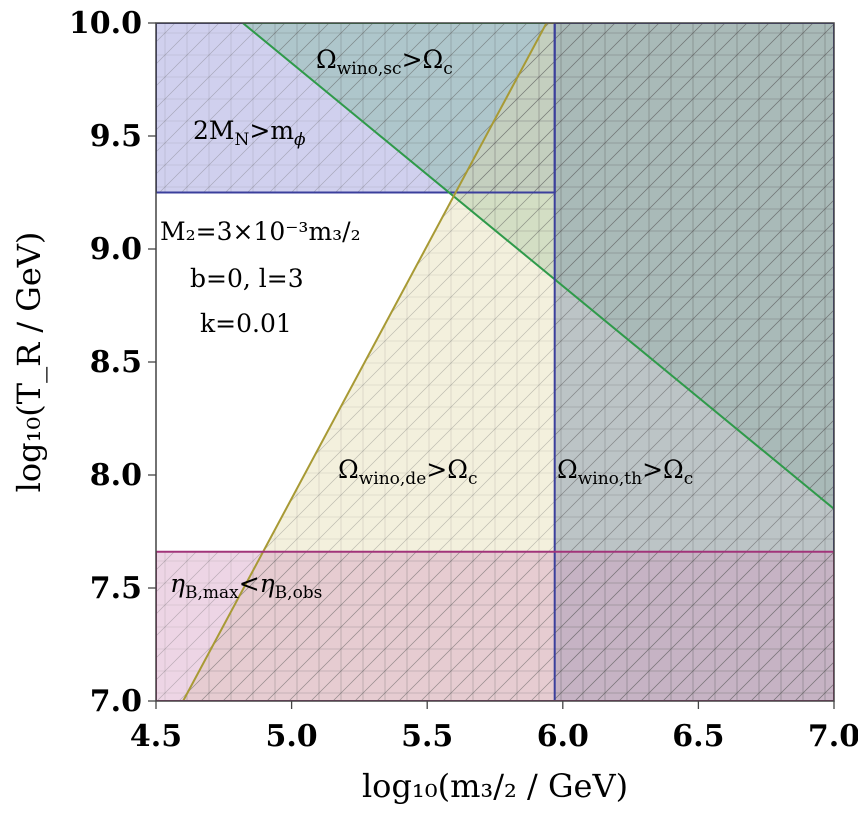 The height and width of the screenshot is (814, 858). What do you see at coordinates (291, 736) in the screenshot?
I see `x-tick-label: 5.0` at bounding box center [291, 736].